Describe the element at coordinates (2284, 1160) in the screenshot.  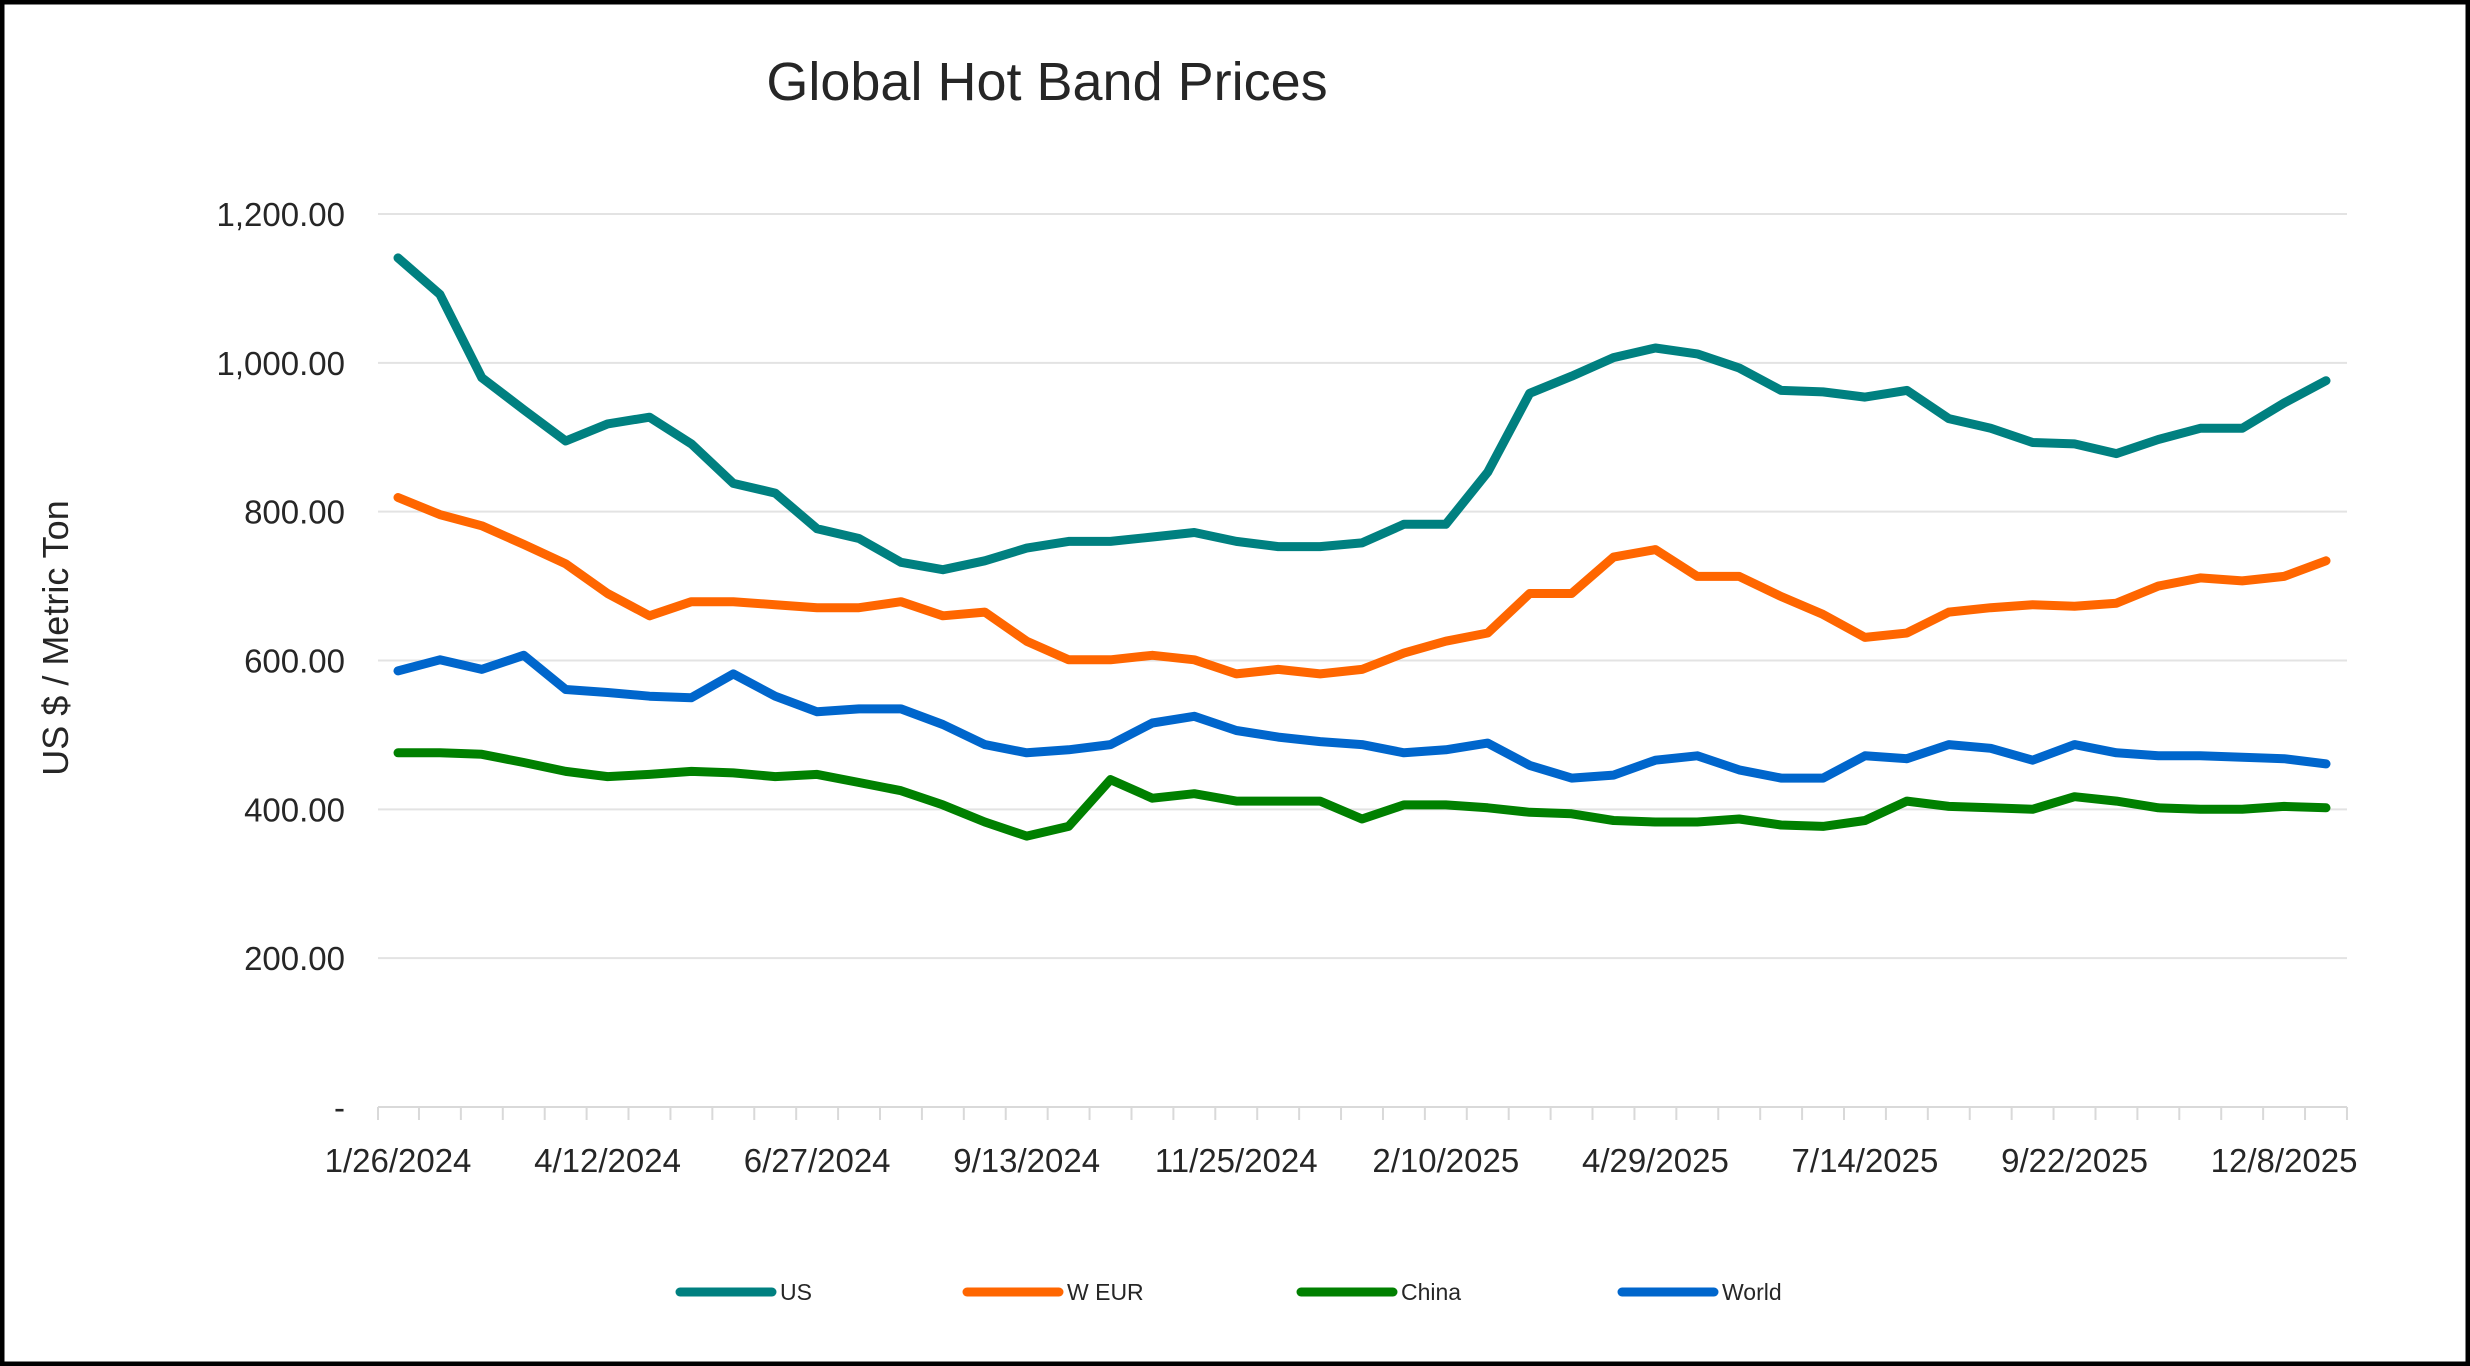
I see `x-tick-label: 12/8/2025` at that location.